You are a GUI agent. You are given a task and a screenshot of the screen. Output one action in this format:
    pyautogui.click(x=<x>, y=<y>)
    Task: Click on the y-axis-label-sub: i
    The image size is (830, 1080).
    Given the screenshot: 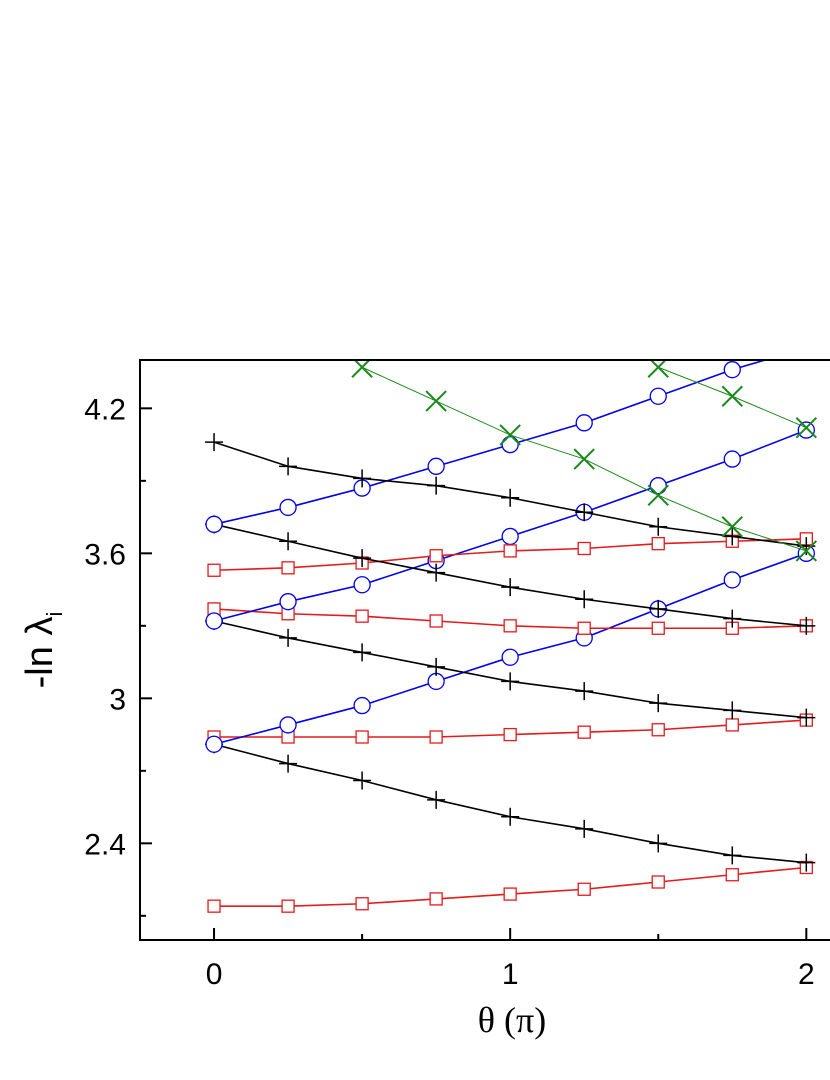 What is the action you would take?
    pyautogui.click(x=54, y=614)
    